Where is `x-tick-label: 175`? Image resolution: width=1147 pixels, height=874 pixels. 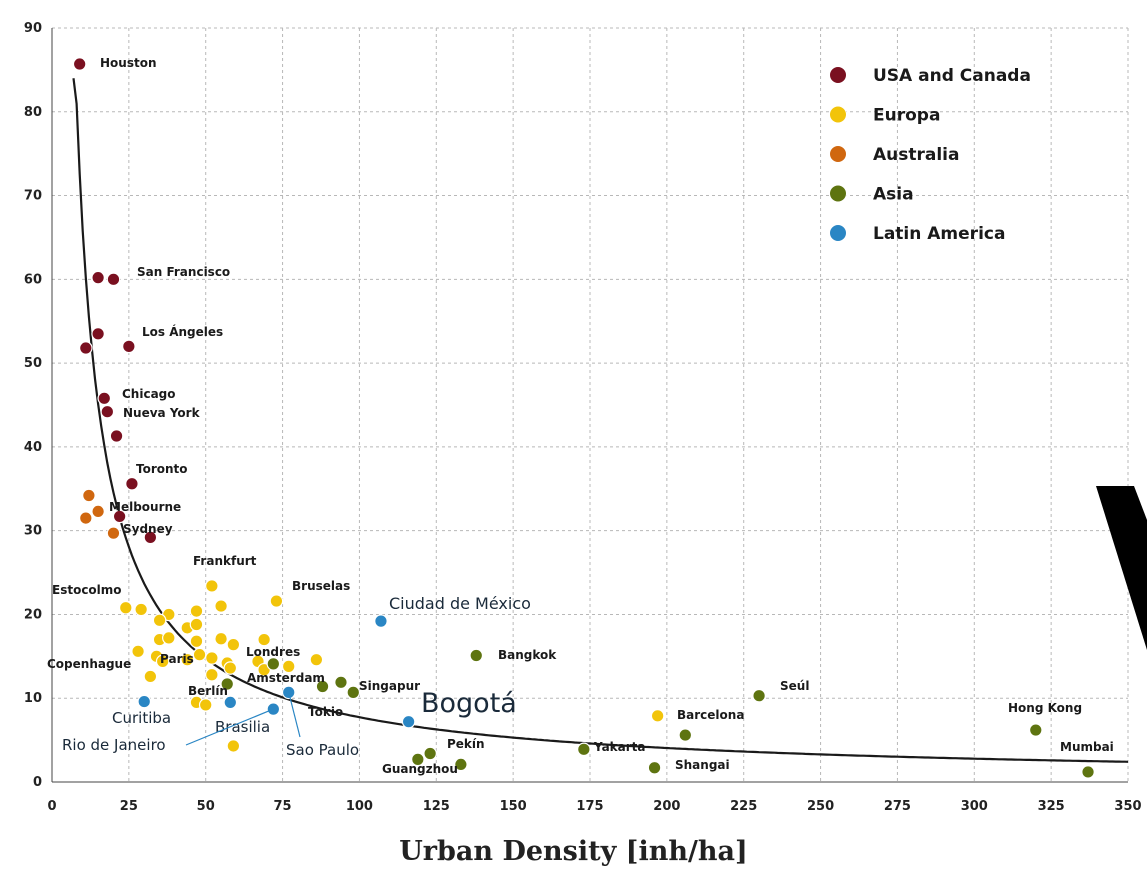
x-tick-label: 175 is located at coordinates (589, 806).